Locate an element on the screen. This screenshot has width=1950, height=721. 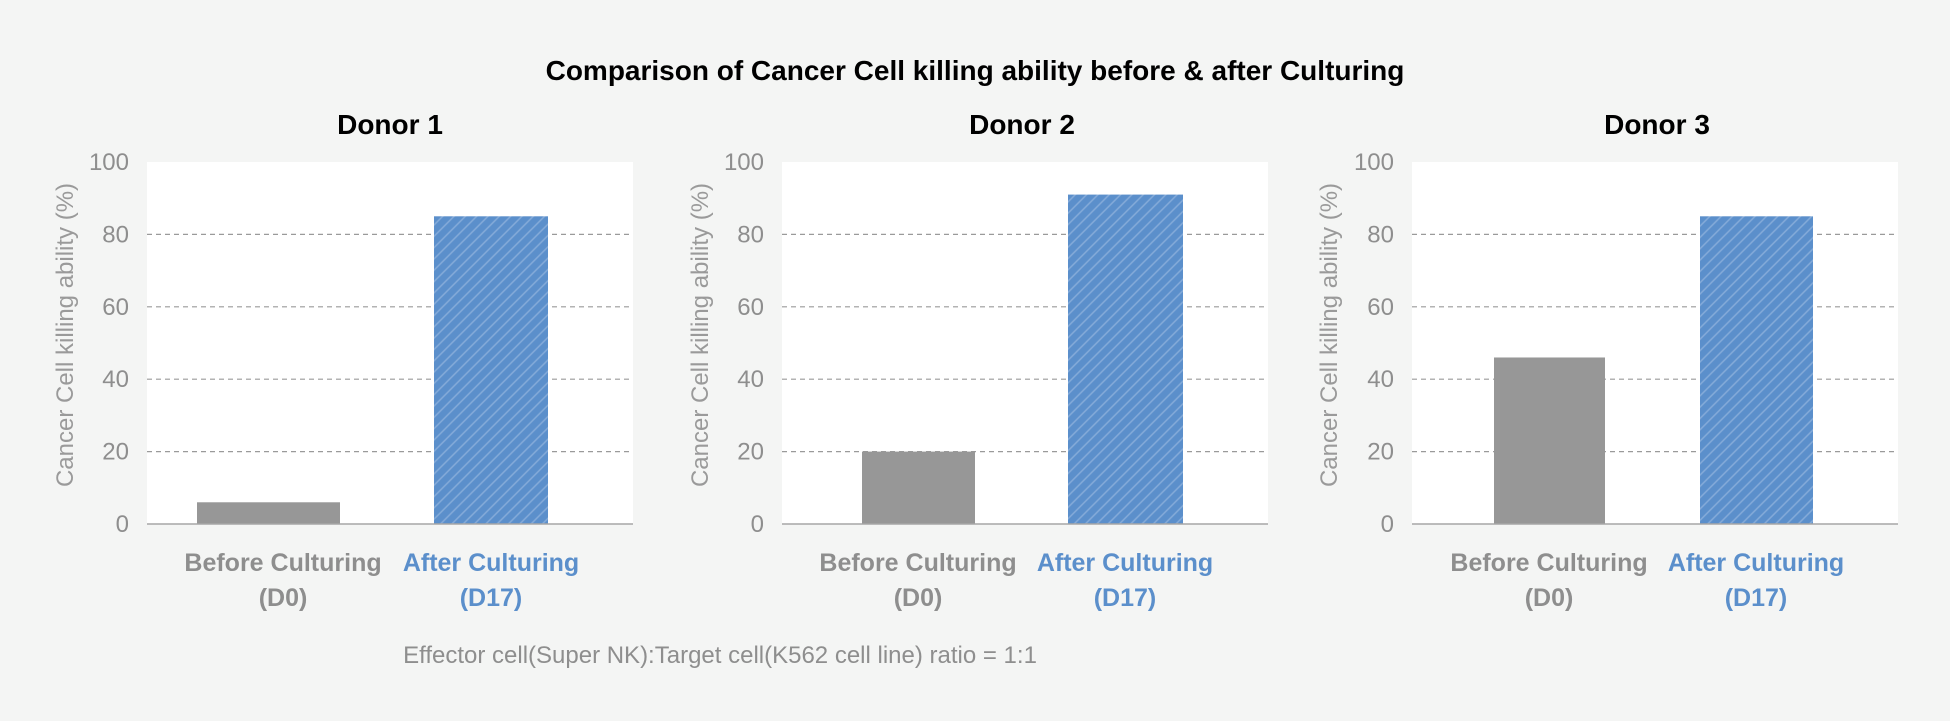
panel-title: Donor 1 is located at coordinates (390, 124).